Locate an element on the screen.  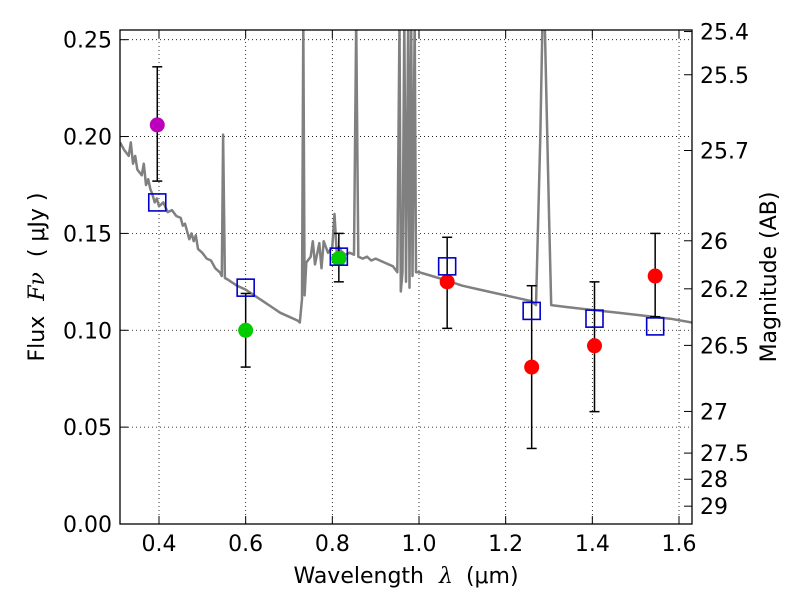
x-tick-label: 1.0 is located at coordinates (419, 544).